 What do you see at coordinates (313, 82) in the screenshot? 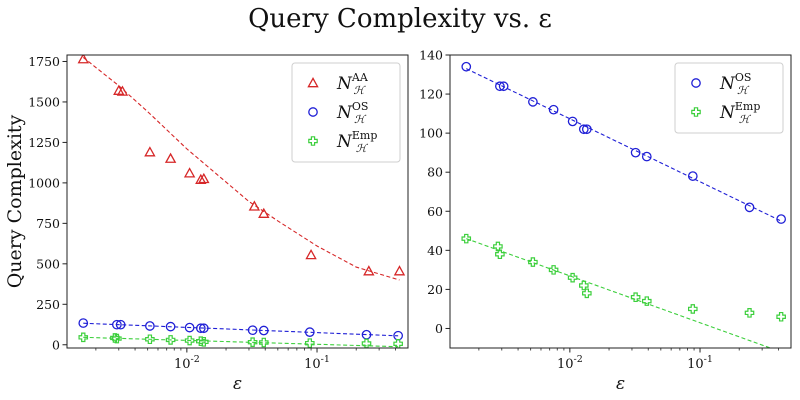
I see `legend-marker-aa` at bounding box center [313, 82].